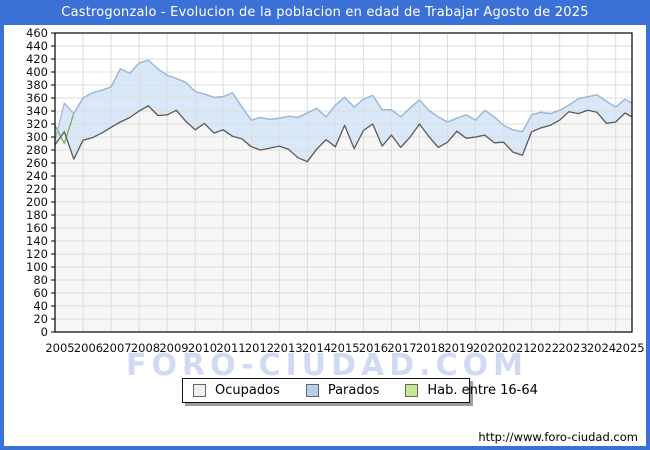 This screenshot has width=650, height=450. I want to click on legend-label-parados: Parados, so click(353, 390).